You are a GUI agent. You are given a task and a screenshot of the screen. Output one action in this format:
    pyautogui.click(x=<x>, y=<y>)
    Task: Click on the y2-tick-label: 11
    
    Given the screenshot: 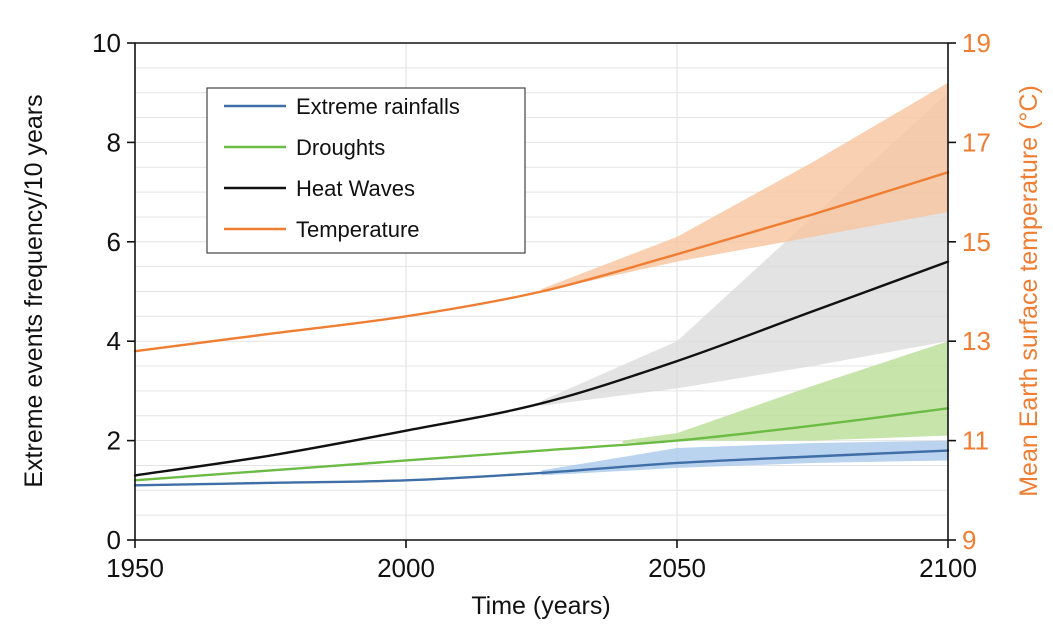 What is the action you would take?
    pyautogui.click(x=975, y=441)
    